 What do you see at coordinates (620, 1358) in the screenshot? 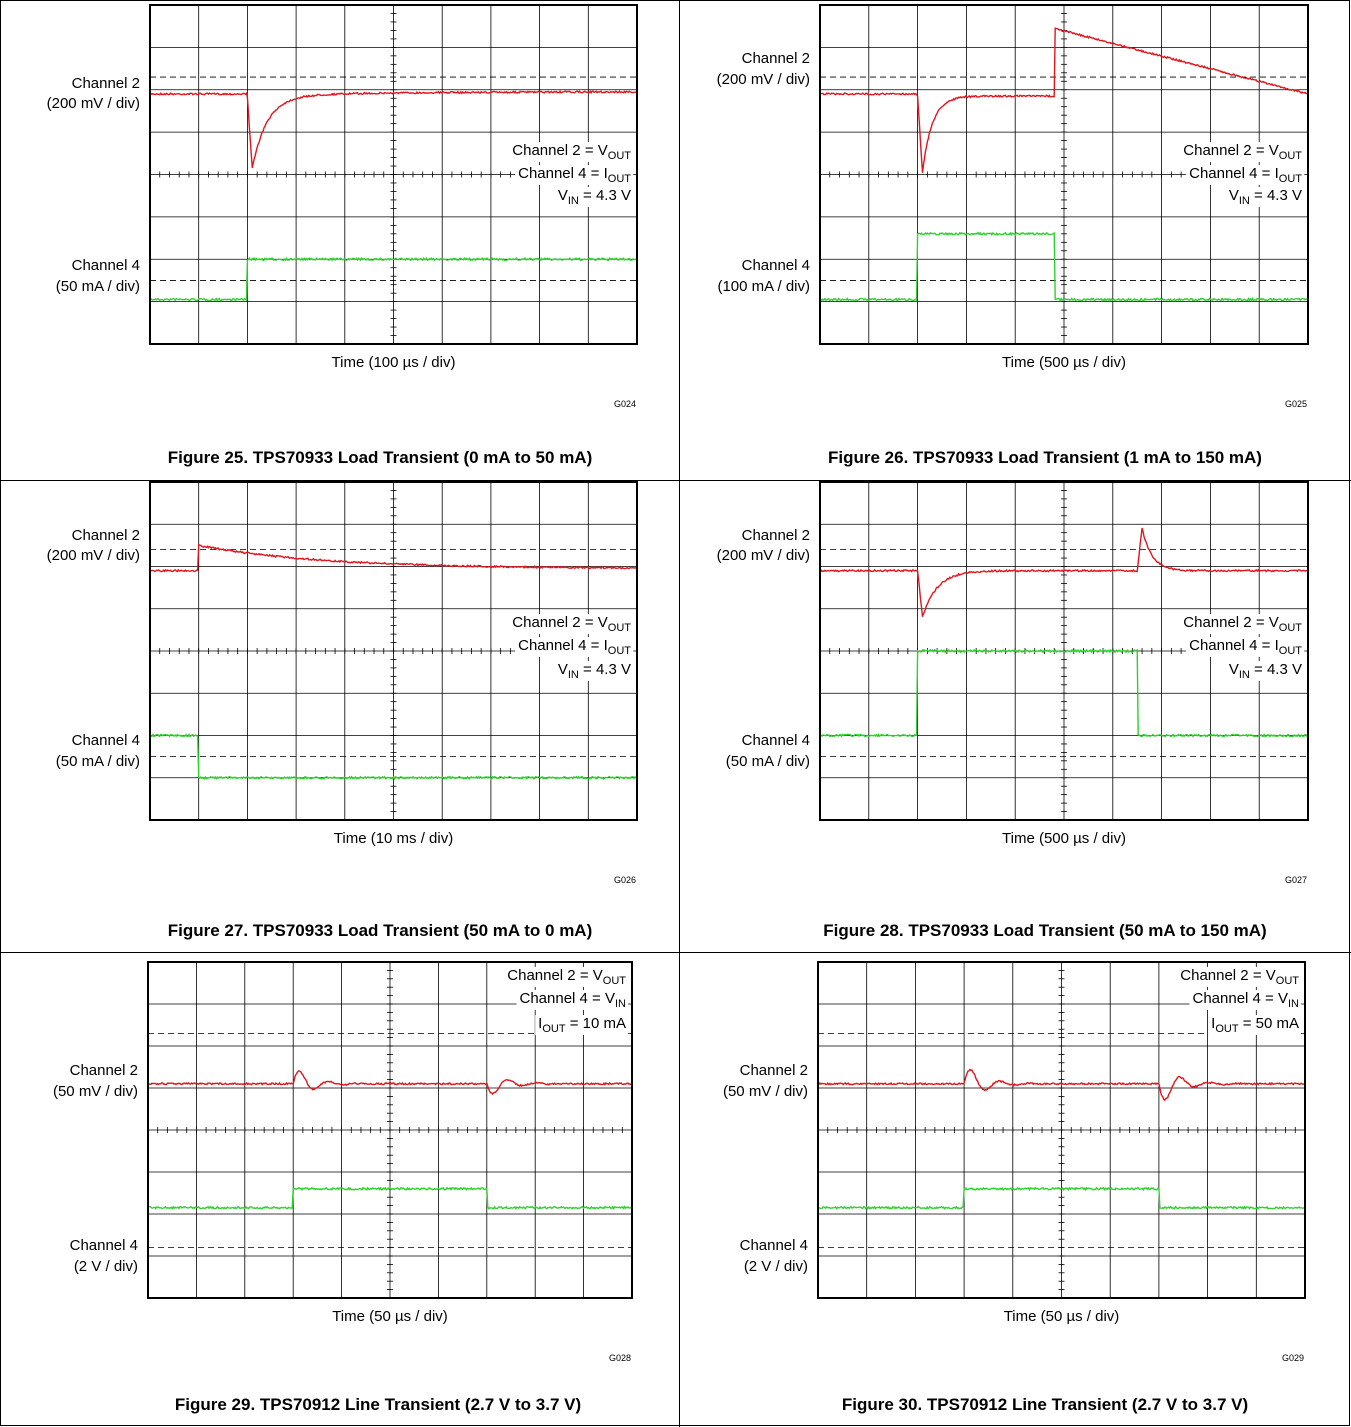
I see `figure-code: G028` at bounding box center [620, 1358].